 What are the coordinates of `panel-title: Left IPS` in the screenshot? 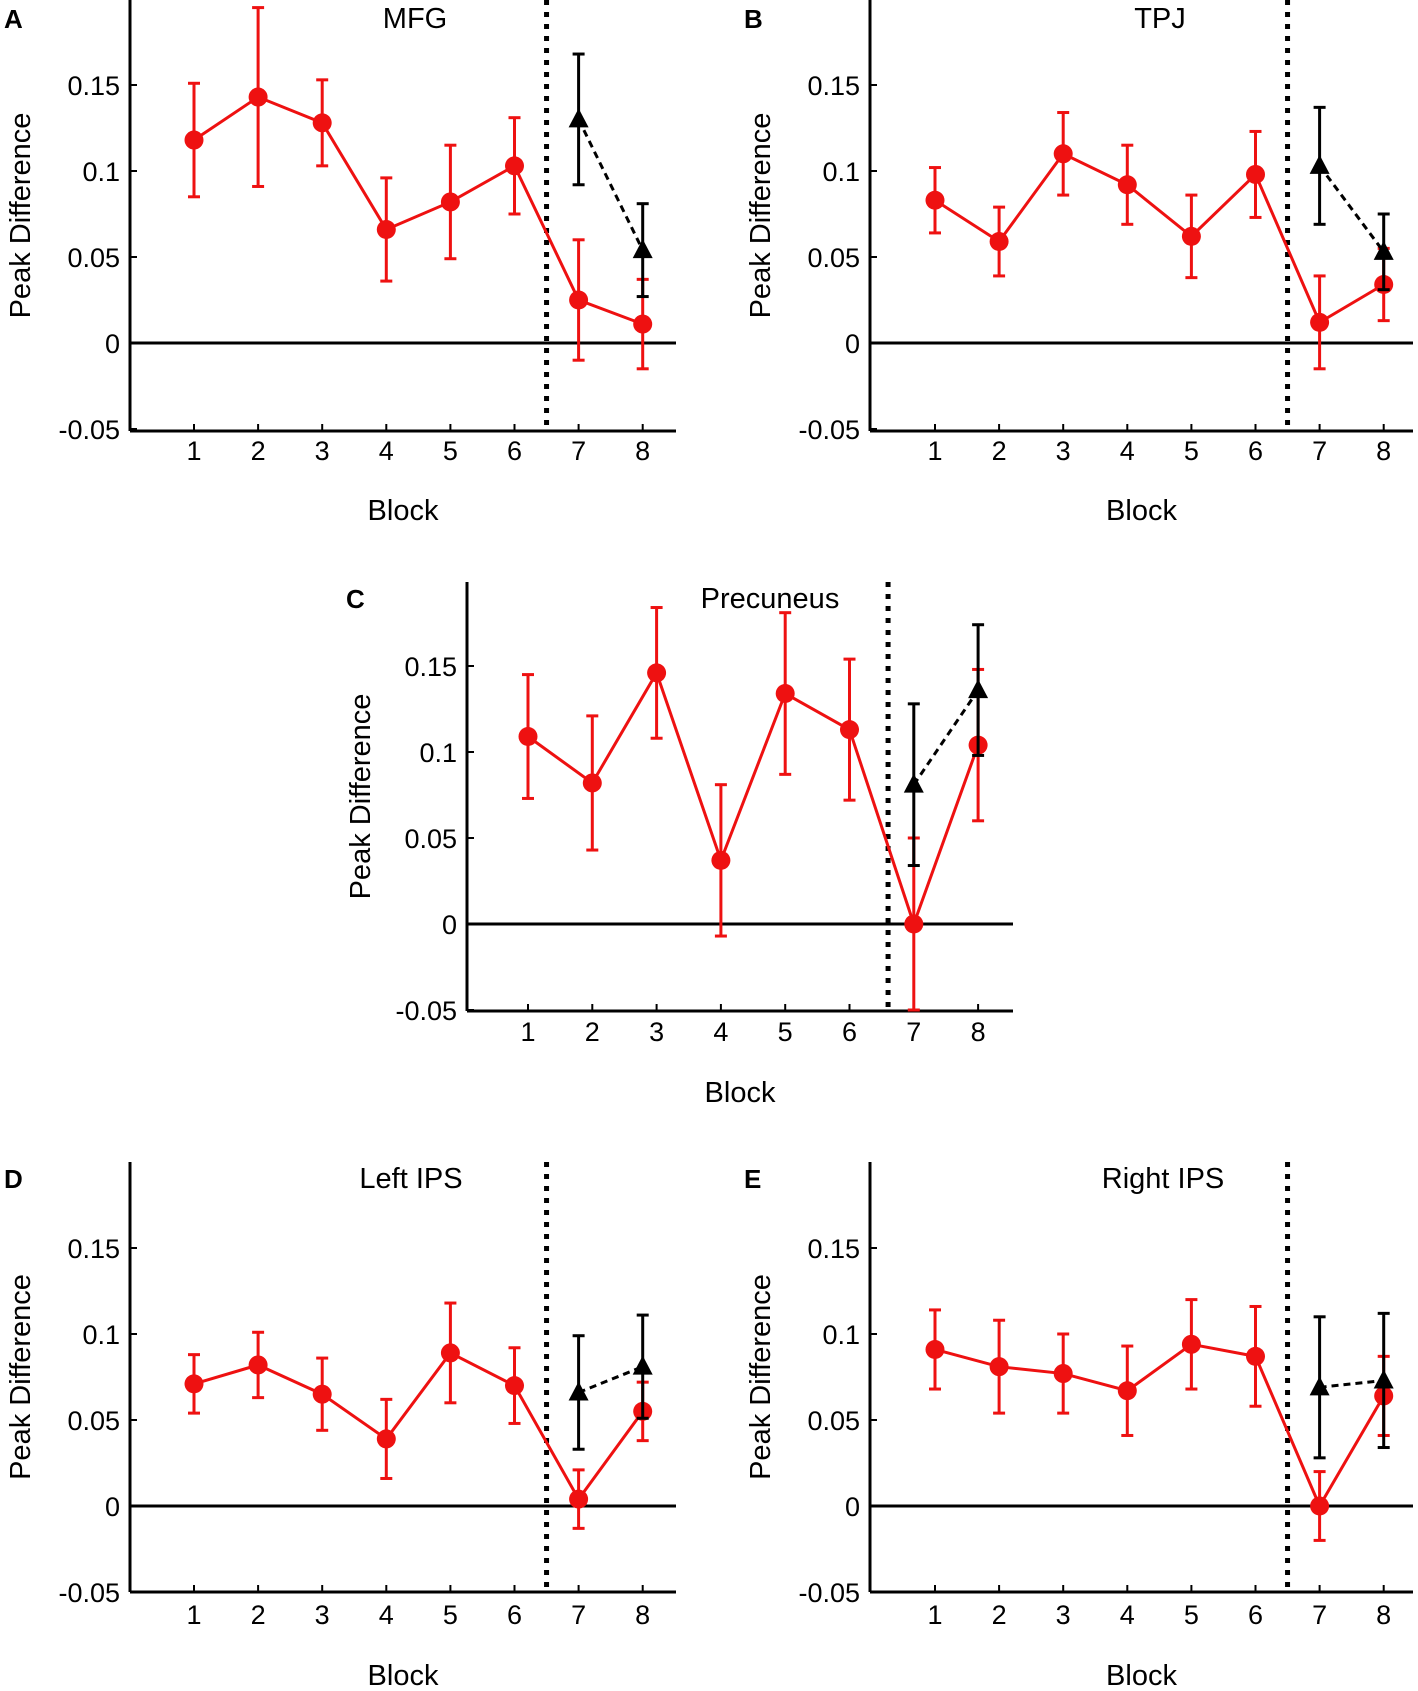 It's located at (410, 1179).